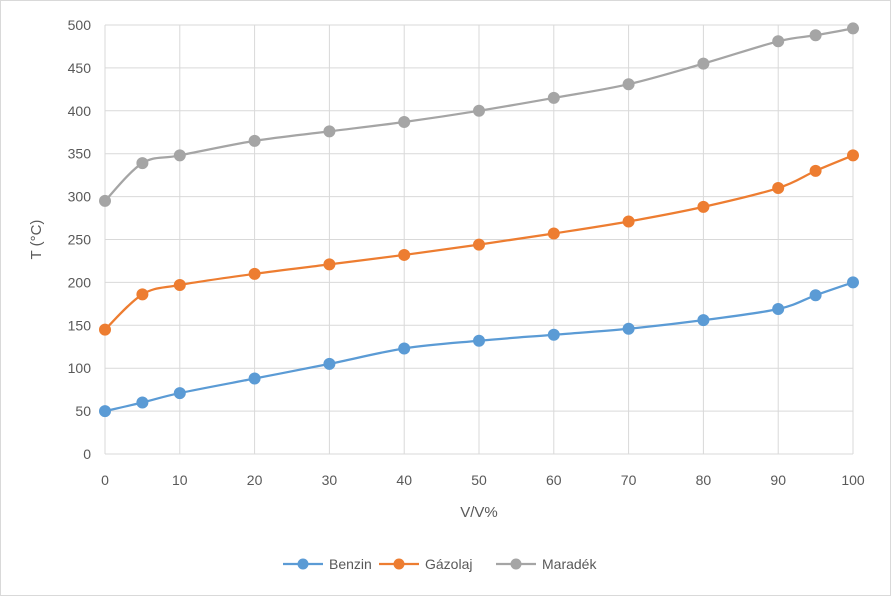 This screenshot has height=600, width=891. What do you see at coordinates (629, 480) in the screenshot?
I see `x-tick-label: 70` at bounding box center [629, 480].